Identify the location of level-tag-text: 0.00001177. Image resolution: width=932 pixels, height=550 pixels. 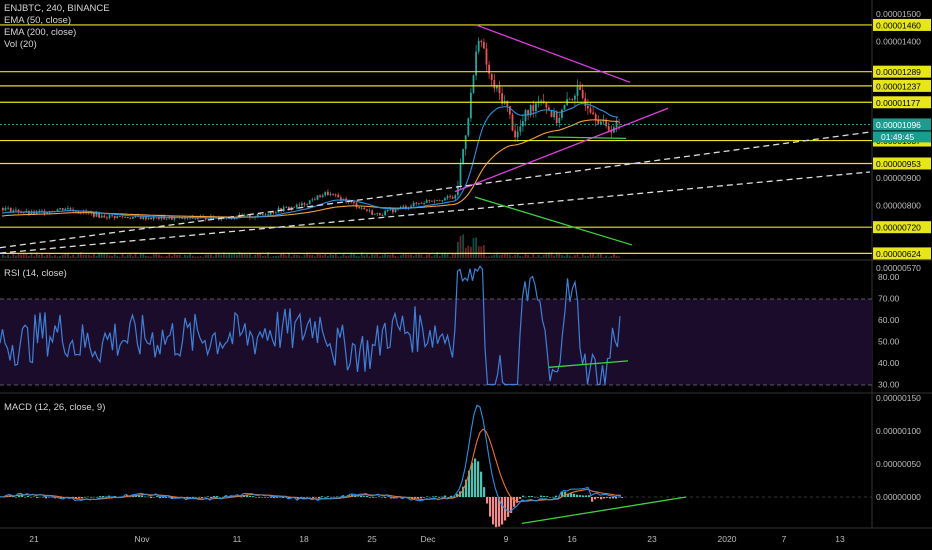
(898, 103).